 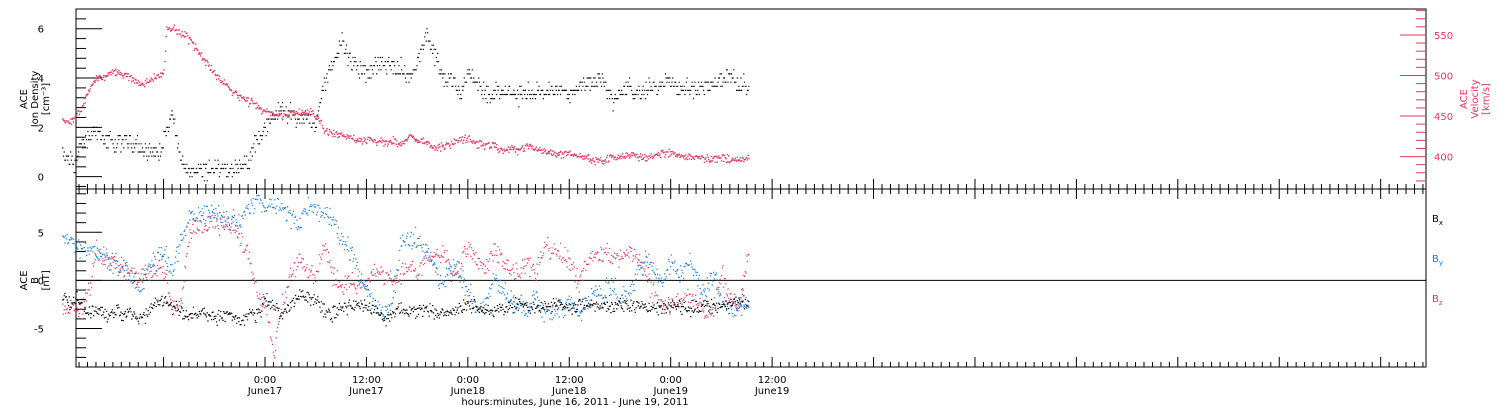 I want to click on magnetic-field-axis-label: ACE B [nT], so click(x=35, y=280).